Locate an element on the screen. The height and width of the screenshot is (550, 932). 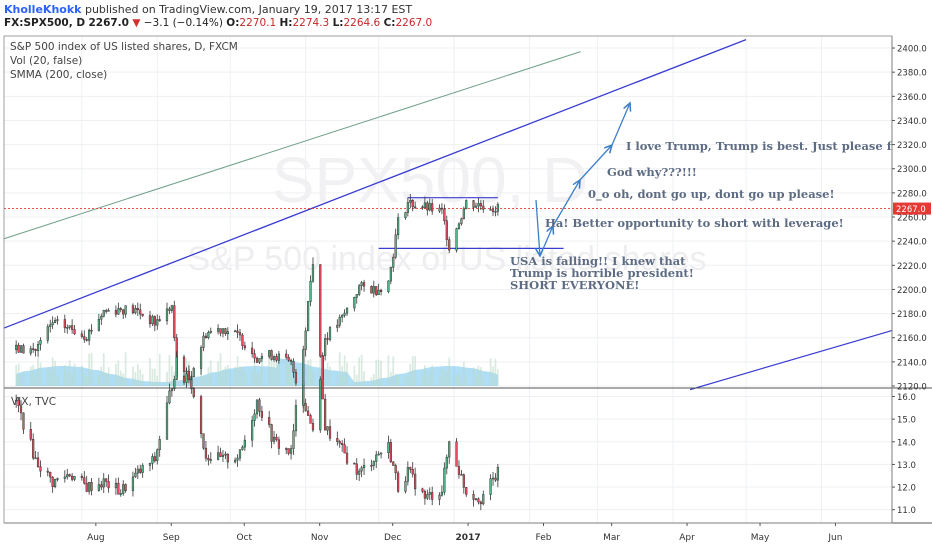
price-tick-label: 2320.0 is located at coordinates (912, 146).